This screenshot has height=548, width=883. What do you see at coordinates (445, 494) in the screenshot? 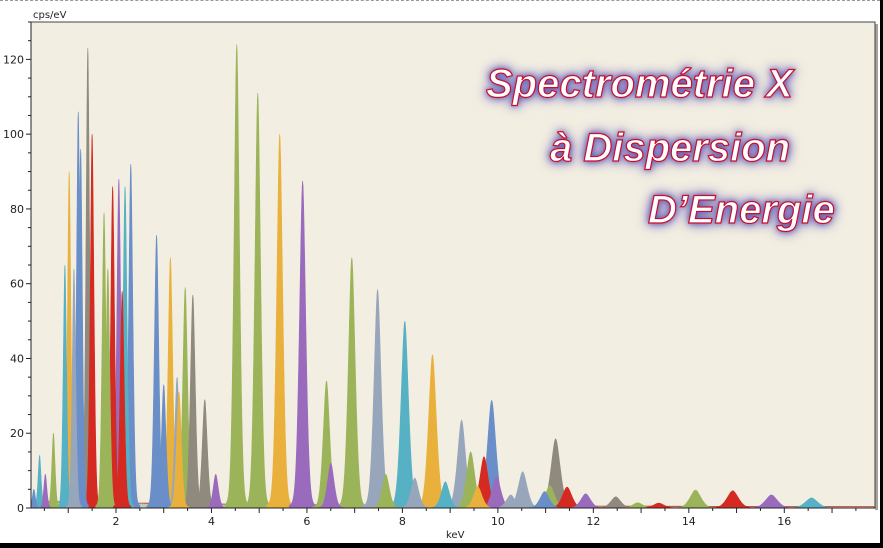
I see `peak-8.9-kev` at bounding box center [445, 494].